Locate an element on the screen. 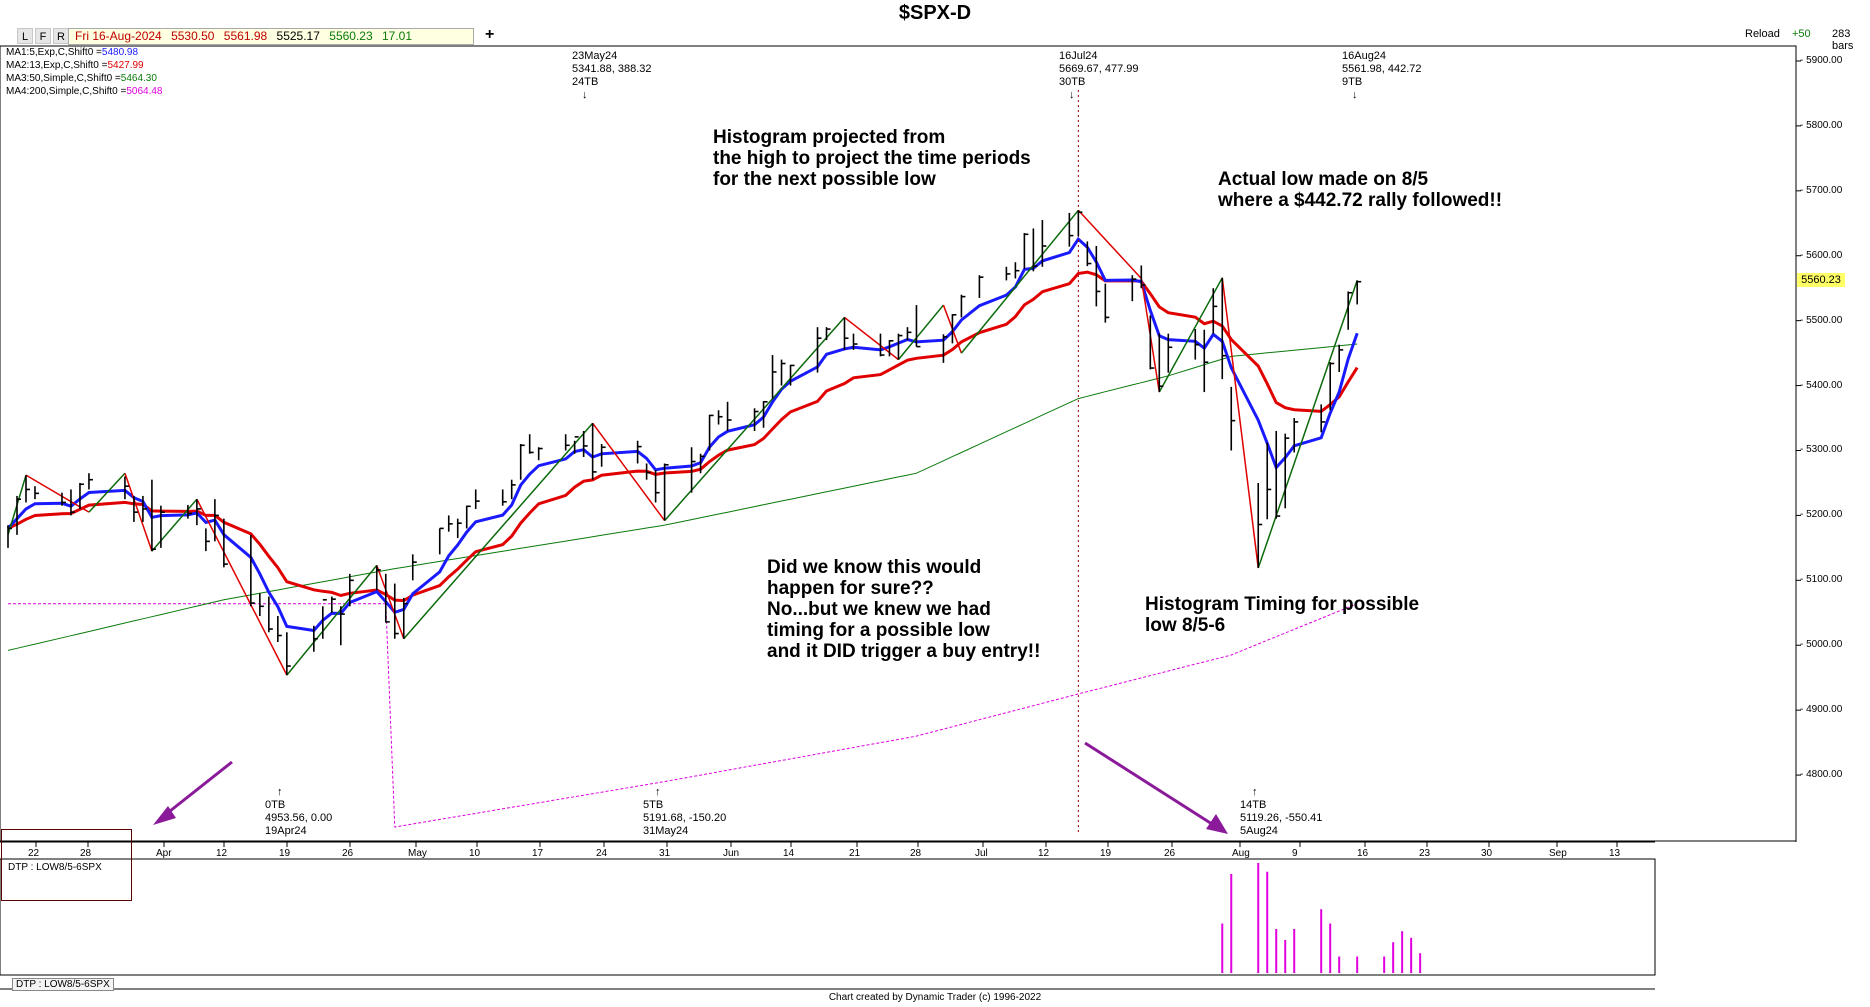  swing-bot1-arrow: ↑ is located at coordinates (280, 792).